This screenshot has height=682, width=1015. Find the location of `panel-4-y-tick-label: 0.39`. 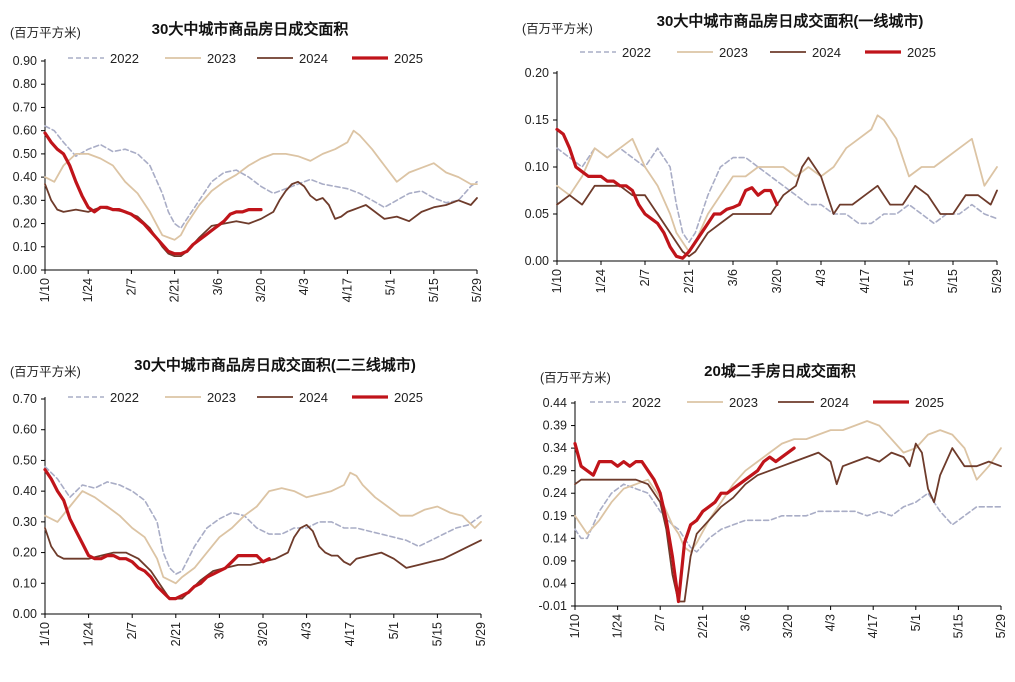

panel-4-y-tick-label: 0.39 is located at coordinates (555, 426).